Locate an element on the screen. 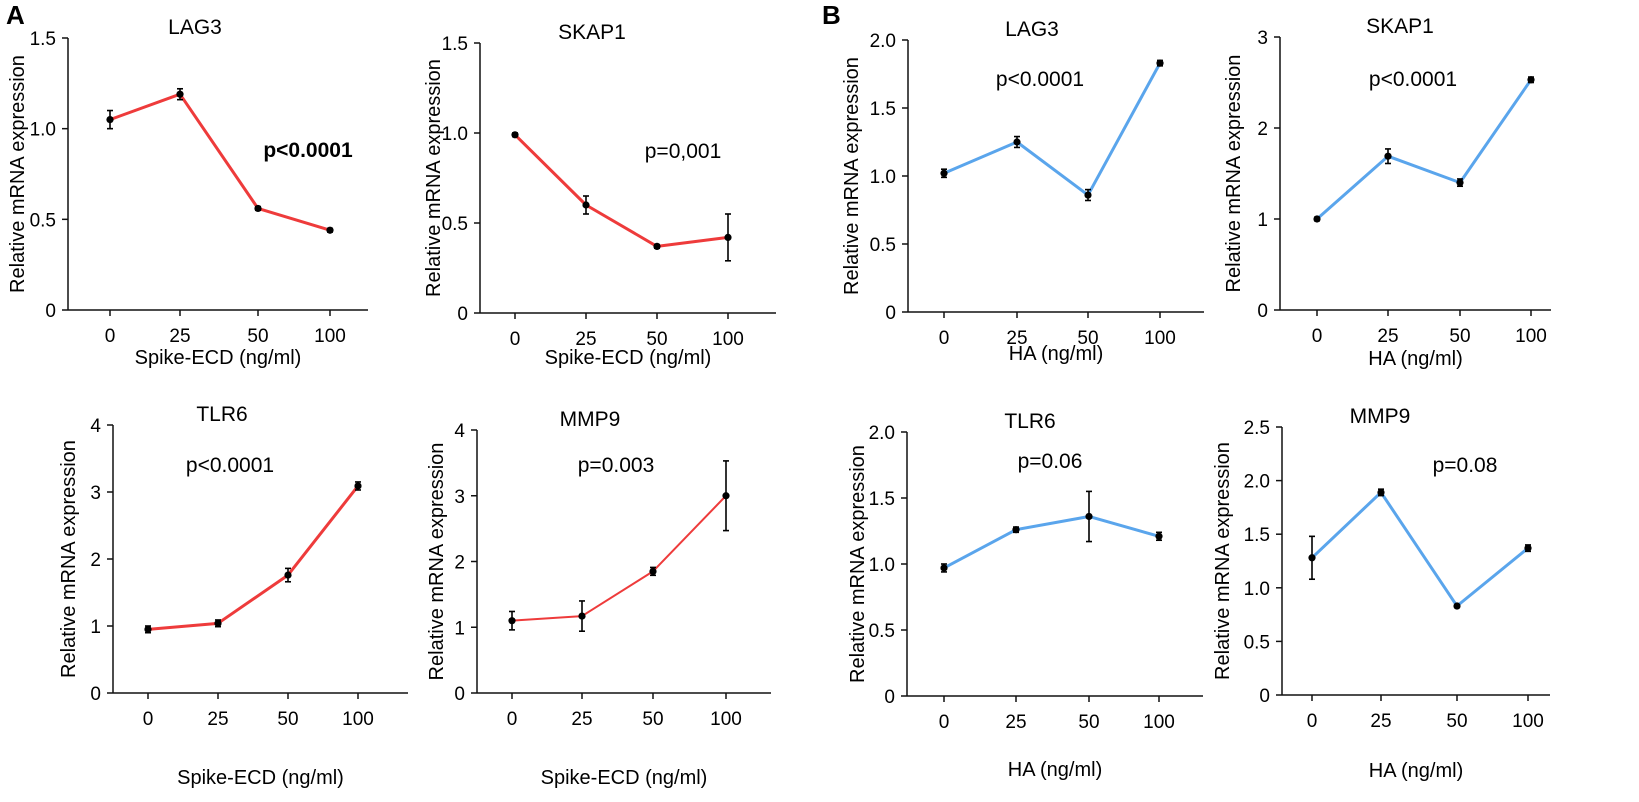 The width and height of the screenshot is (1639, 802). panel-letter-a: A is located at coordinates (15, 15).